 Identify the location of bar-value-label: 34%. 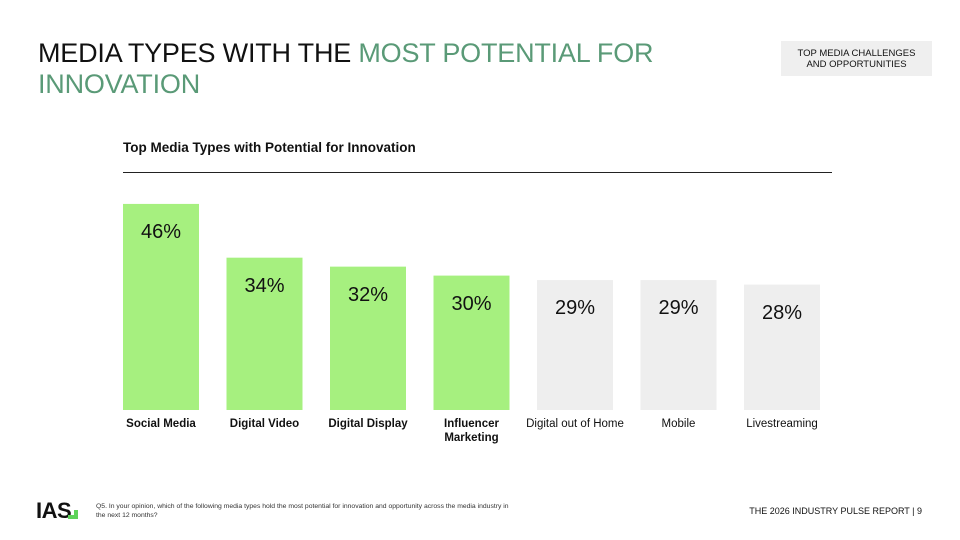
(264, 285).